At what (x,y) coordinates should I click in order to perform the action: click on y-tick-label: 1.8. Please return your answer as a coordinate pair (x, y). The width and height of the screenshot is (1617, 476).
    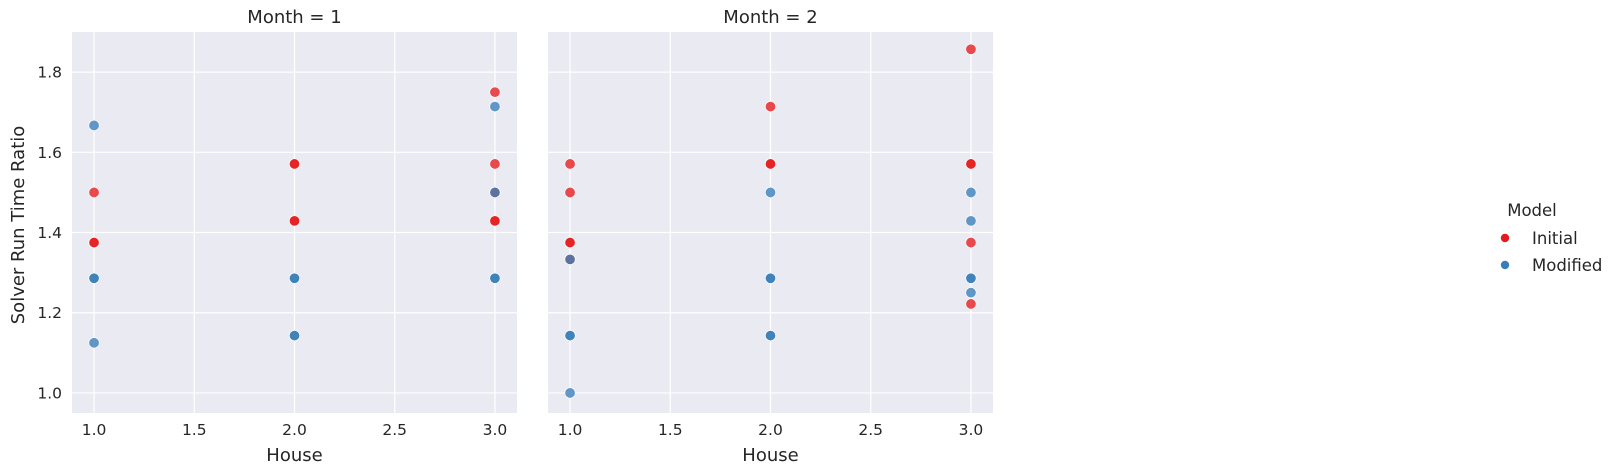
    Looking at the image, I should click on (49, 73).